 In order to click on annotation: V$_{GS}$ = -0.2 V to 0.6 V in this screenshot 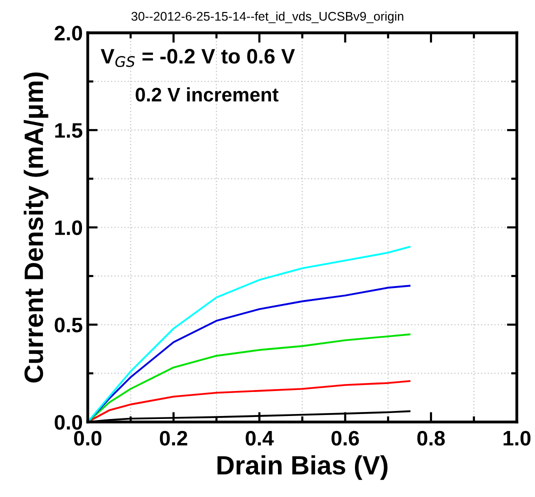, I will do `click(197, 58)`.